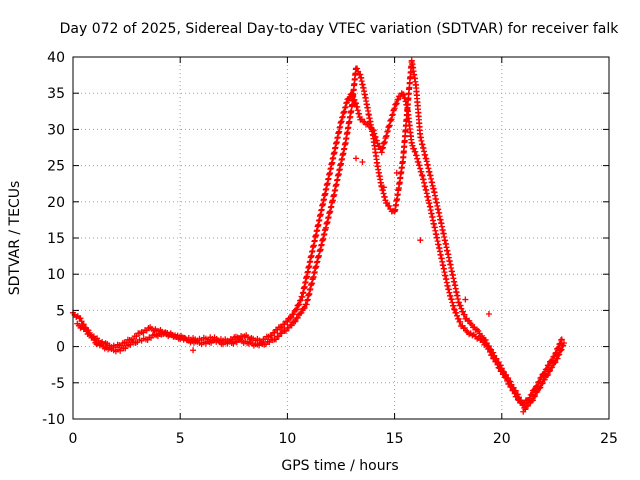  Describe the element at coordinates (73, 439) in the screenshot. I see `x-tick-label: 0` at that location.